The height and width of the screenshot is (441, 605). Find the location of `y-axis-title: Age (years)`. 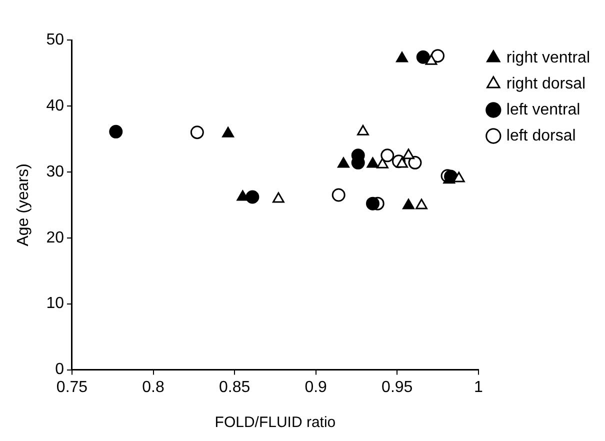

y-axis-title: Age (years) is located at coordinates (23, 205).